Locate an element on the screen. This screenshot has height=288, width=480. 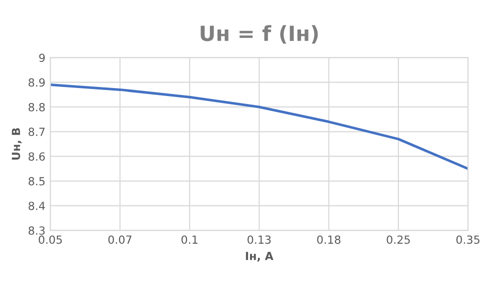
y-tick-label: 8.9 is located at coordinates (36, 82).